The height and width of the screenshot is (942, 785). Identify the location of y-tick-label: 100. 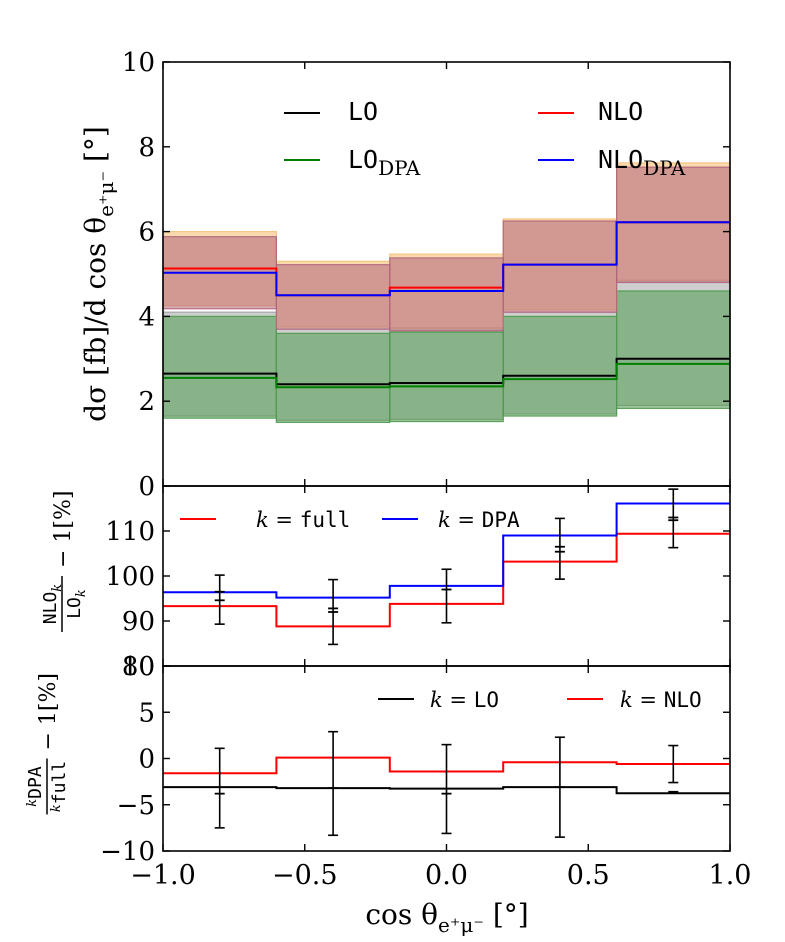
(130, 577).